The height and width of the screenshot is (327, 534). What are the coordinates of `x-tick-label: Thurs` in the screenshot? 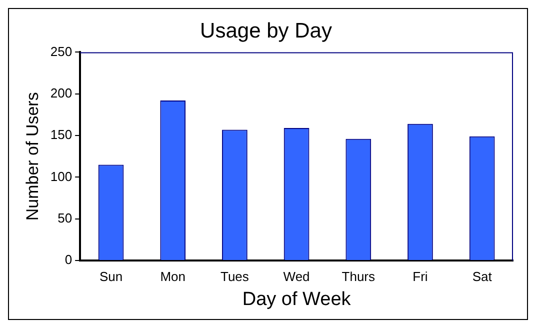 It's located at (359, 276).